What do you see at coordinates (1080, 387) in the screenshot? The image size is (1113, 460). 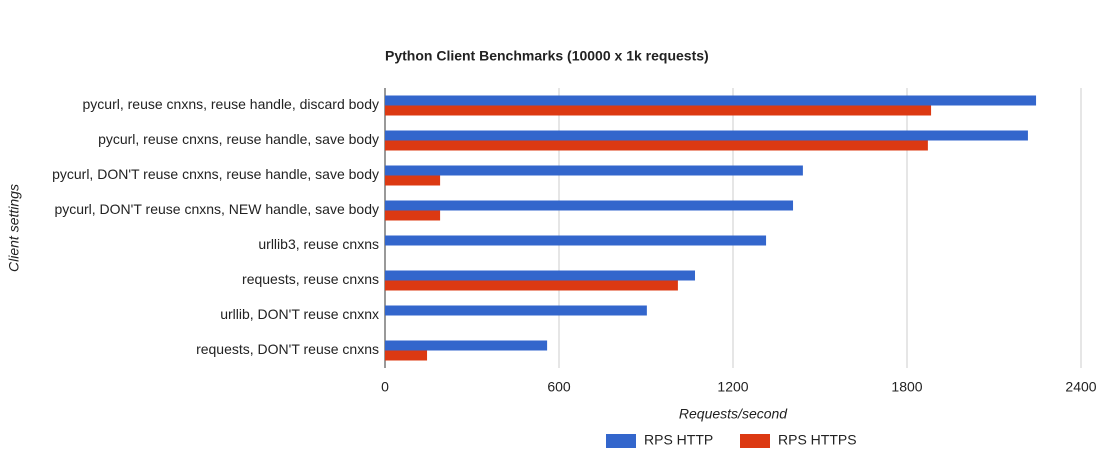 I see `x-tick-label: 2400` at bounding box center [1080, 387].